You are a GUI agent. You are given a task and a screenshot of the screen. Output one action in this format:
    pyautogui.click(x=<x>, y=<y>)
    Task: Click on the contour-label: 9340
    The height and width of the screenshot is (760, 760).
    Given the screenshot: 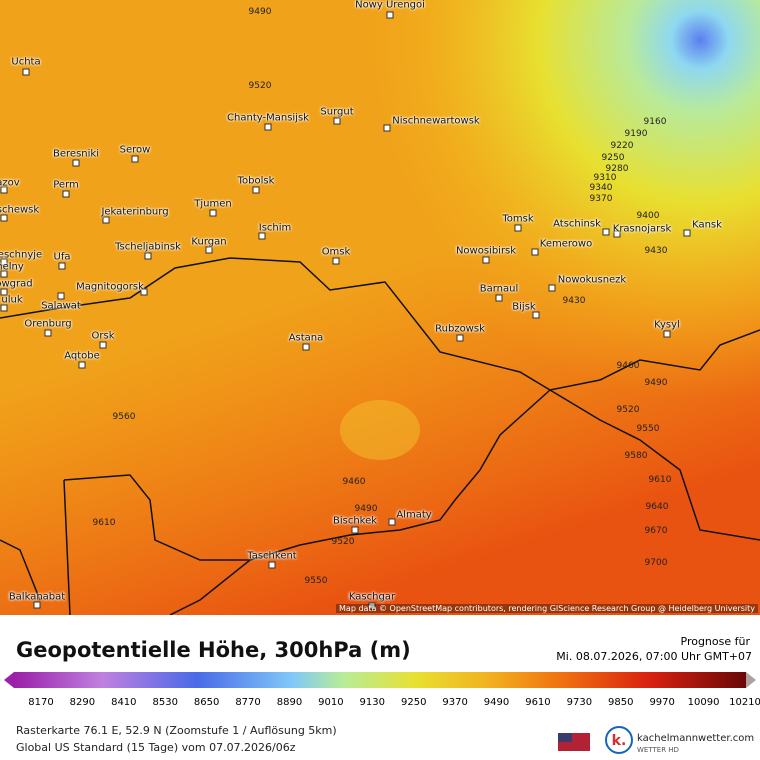 What is the action you would take?
    pyautogui.click(x=601, y=188)
    